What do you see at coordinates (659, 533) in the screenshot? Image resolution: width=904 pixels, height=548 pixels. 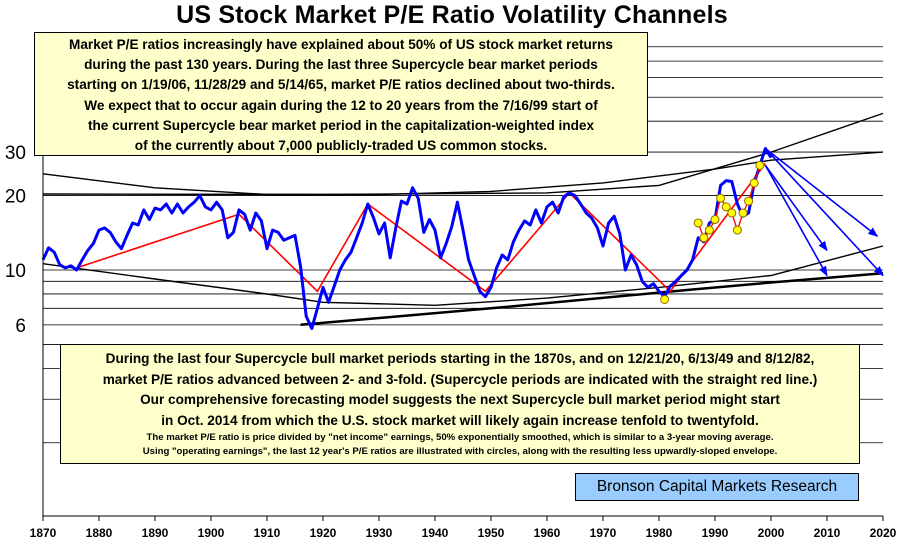 I see `x-tick-label-1980: 1980` at bounding box center [659, 533].